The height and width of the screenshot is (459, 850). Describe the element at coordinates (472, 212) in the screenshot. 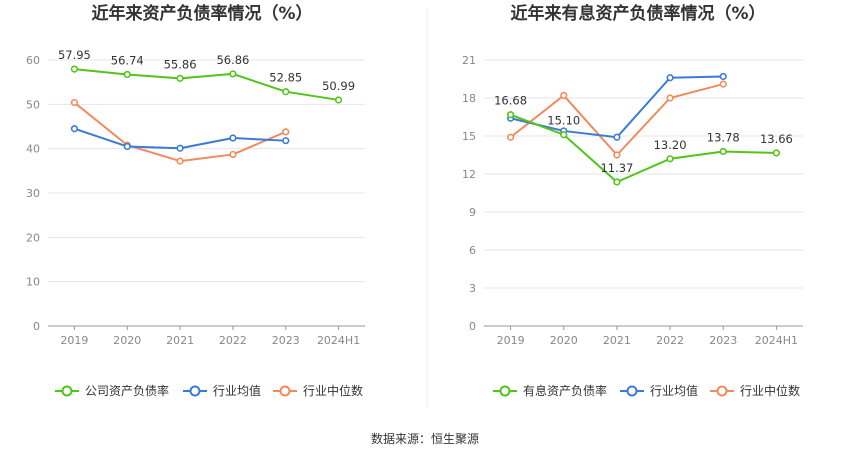

I see `y-tick-label: 9` at that location.